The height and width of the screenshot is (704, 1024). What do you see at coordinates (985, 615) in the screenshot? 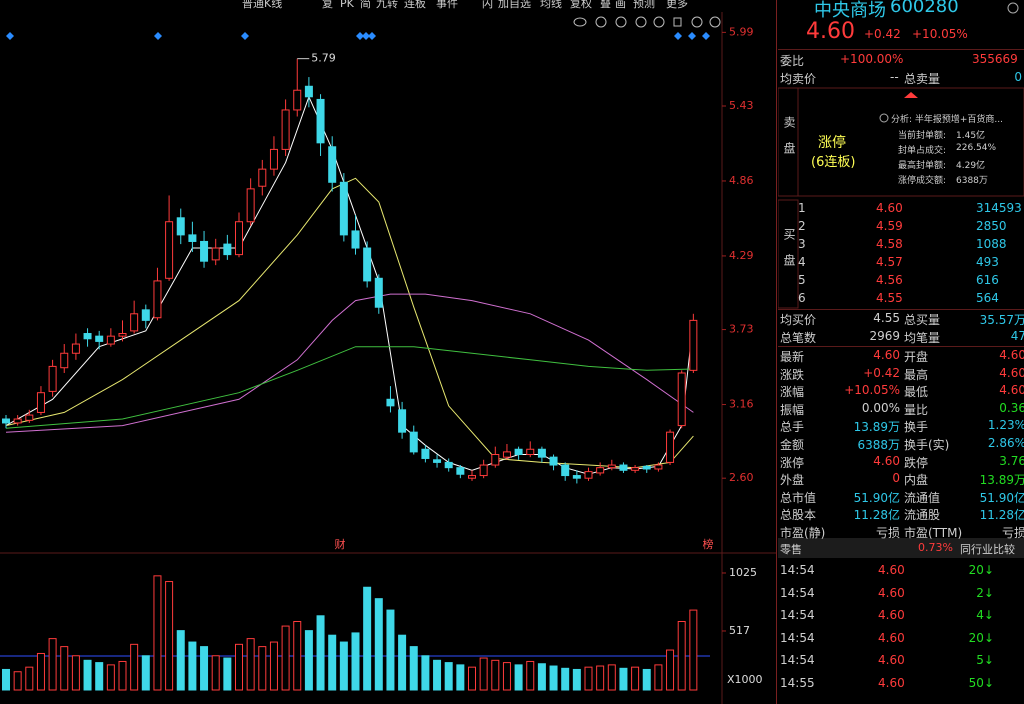
I see `trade-volume: 4↓` at bounding box center [985, 615].